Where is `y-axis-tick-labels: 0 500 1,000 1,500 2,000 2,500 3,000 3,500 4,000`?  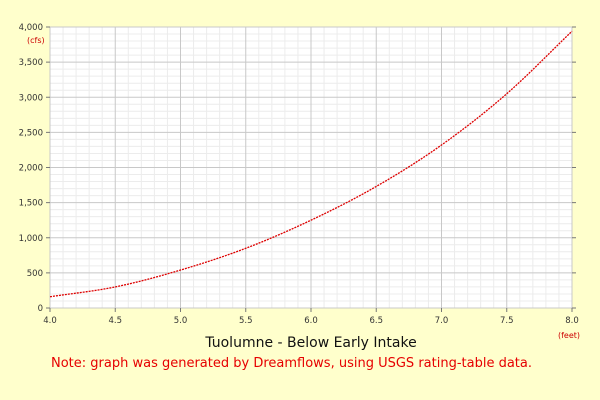 y-axis-tick-labels: 0 500 1,000 1,500 2,000 2,500 3,000 3,500 4,000 is located at coordinates (31, 168).